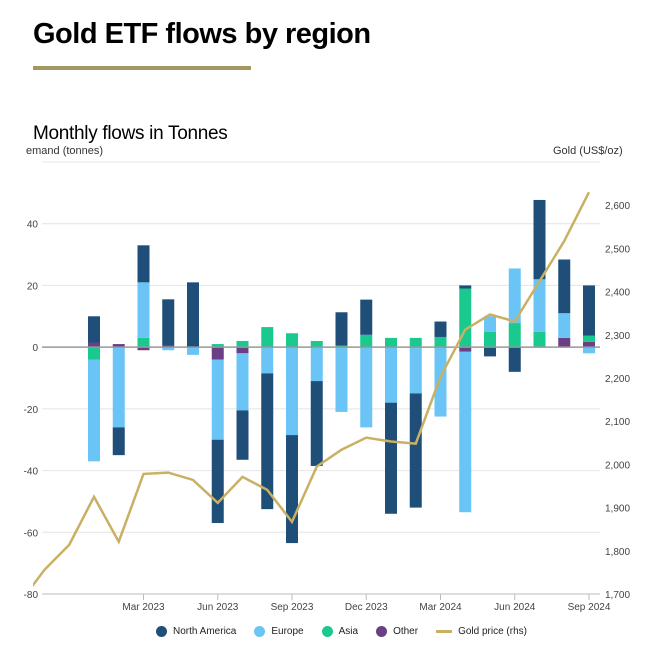  I want to click on x-tick-label: Mar 2024, so click(440, 607).